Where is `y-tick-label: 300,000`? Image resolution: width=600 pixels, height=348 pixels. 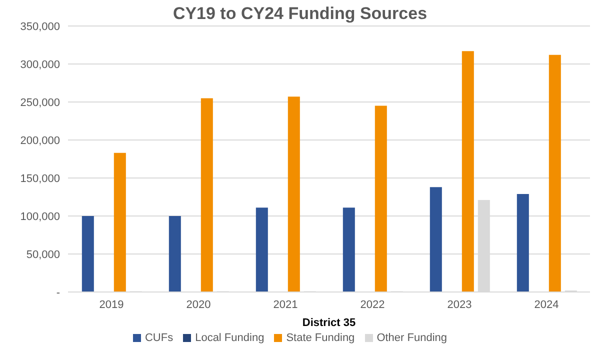 y-tick-label: 300,000 is located at coordinates (40, 64).